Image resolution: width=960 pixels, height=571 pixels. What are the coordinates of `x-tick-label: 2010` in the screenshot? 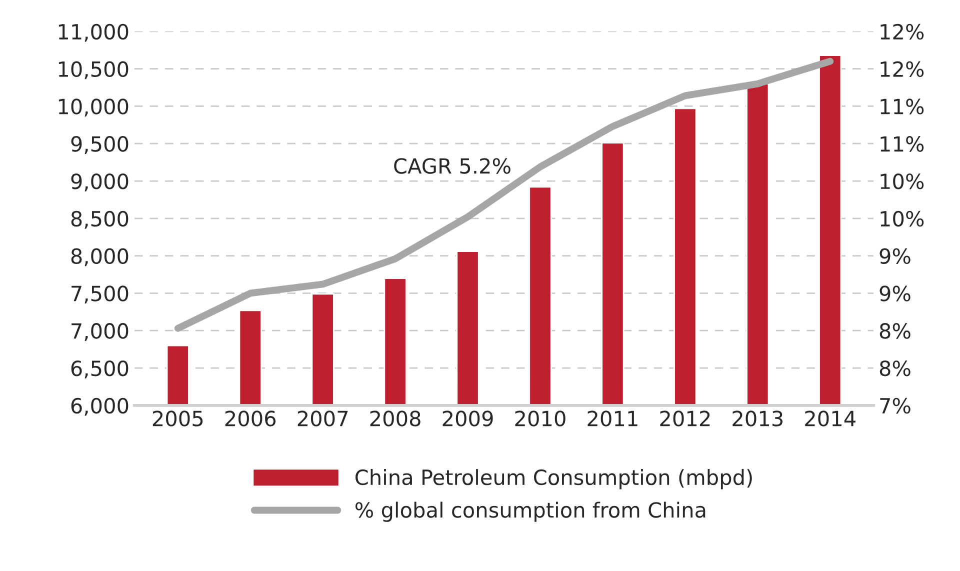 It's located at (540, 418).